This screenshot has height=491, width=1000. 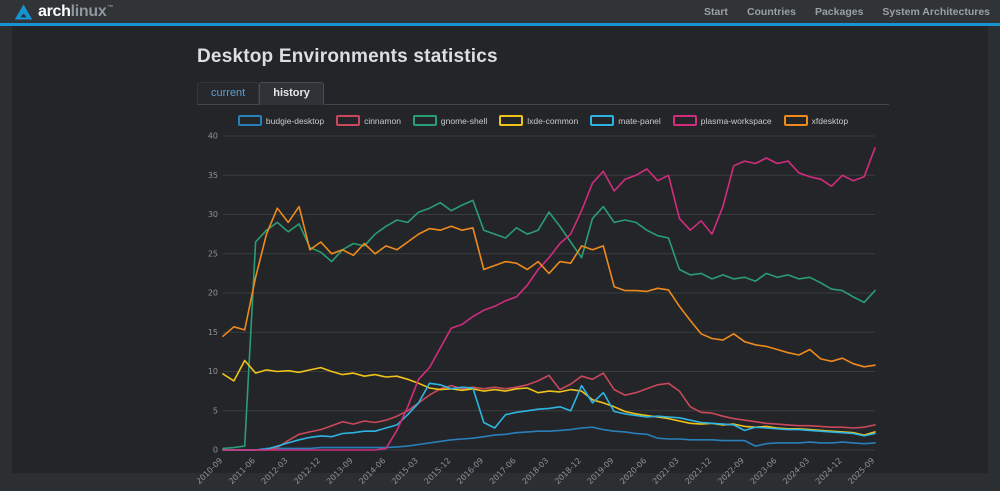 I want to click on legend-item-label: lxde-common, so click(x=553, y=120).